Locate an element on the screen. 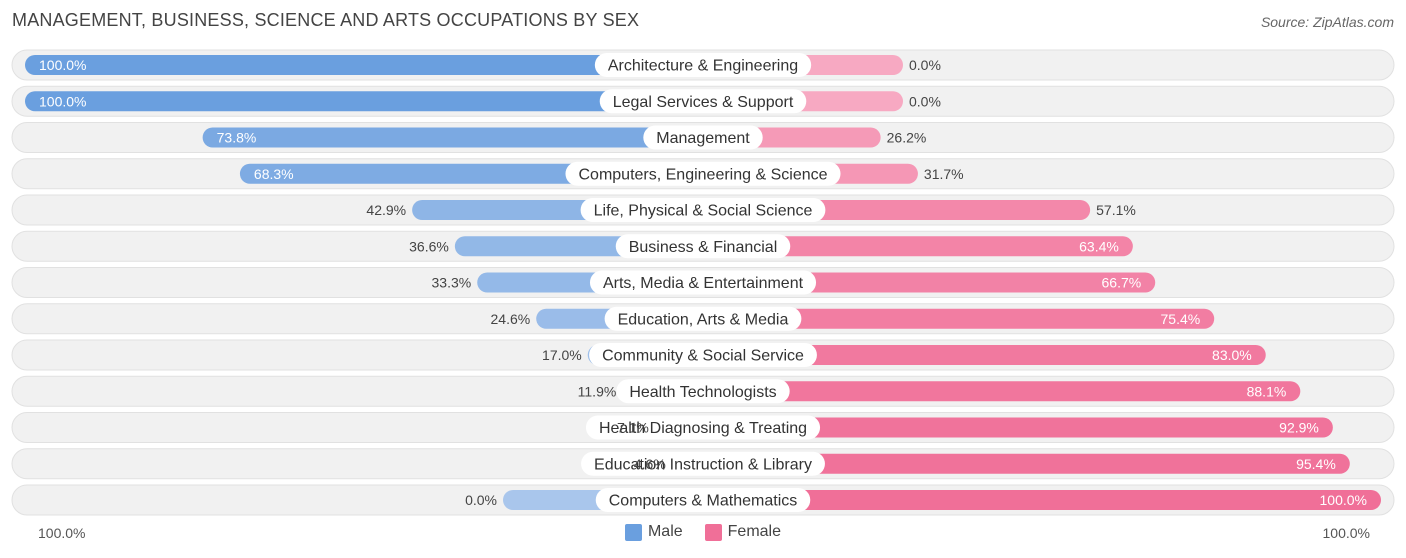 Image resolution: width=1406 pixels, height=558 pixels. legend-swatch-male is located at coordinates (633, 532).